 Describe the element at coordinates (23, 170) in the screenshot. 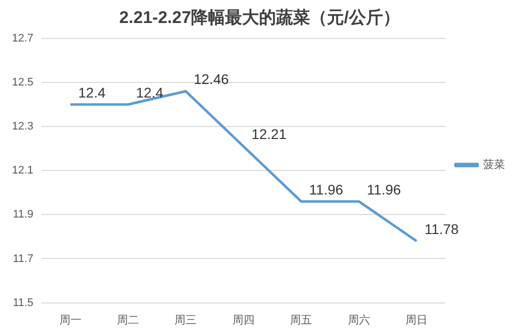

I see `y-tick-label: 12.1` at that location.